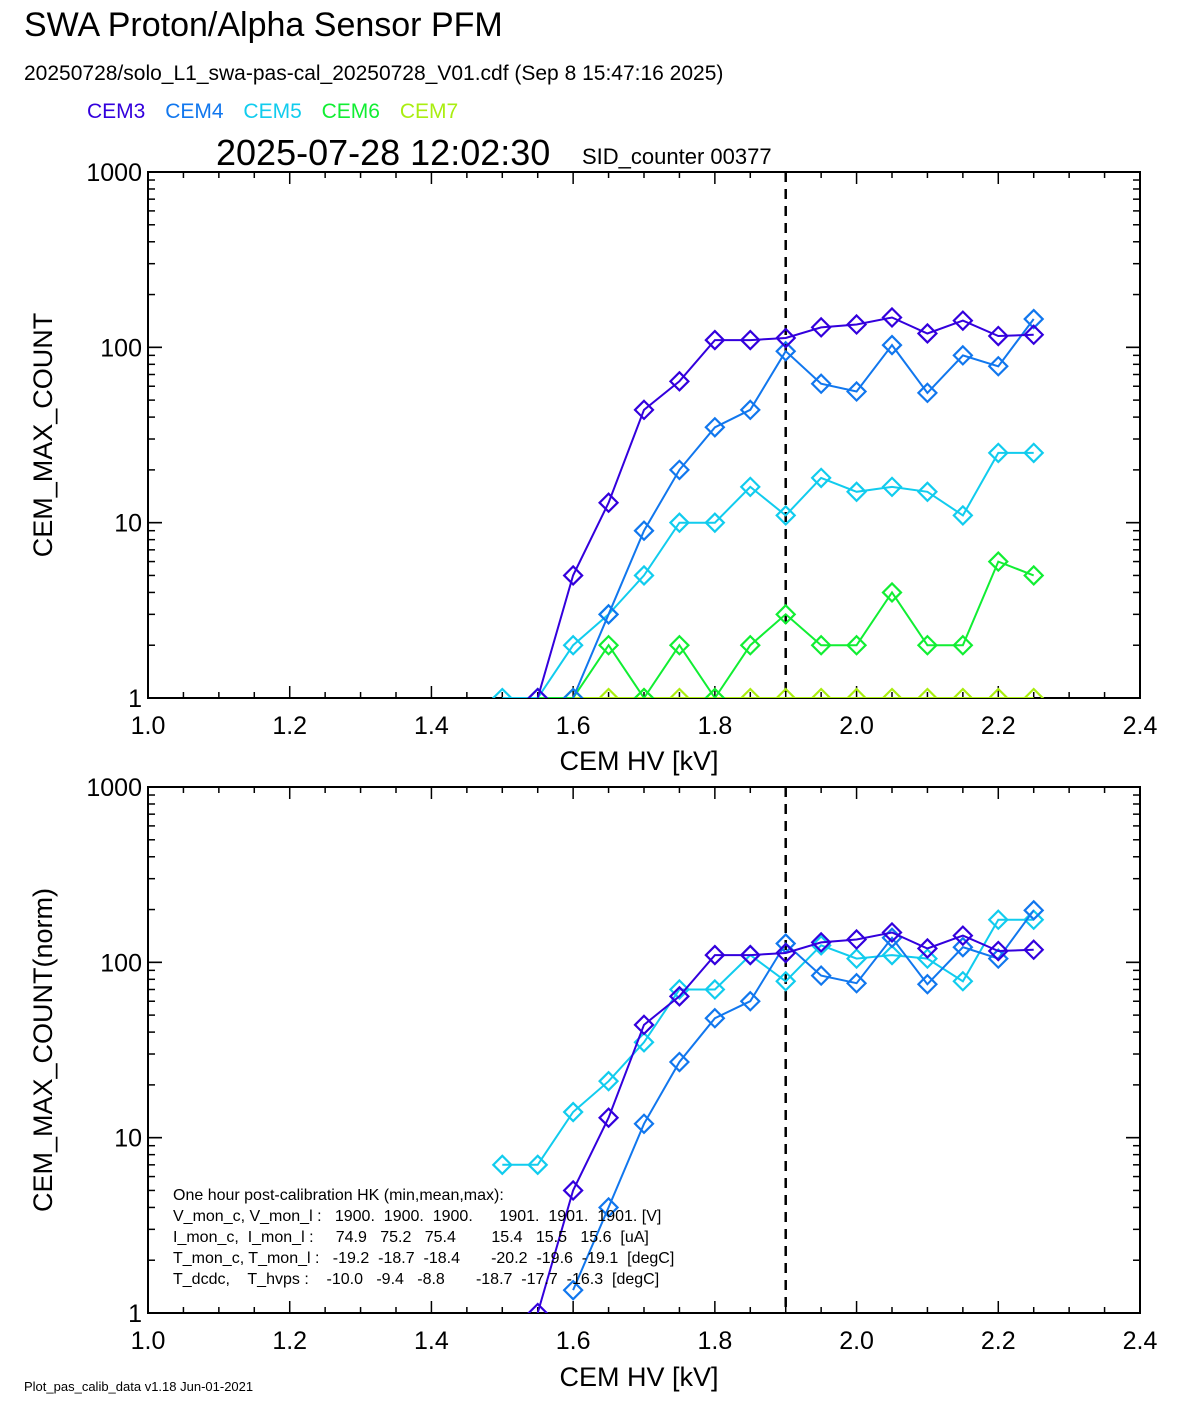  What do you see at coordinates (383, 152) in the screenshot?
I see `timestamp: 2025-07-28 12:02:30` at bounding box center [383, 152].